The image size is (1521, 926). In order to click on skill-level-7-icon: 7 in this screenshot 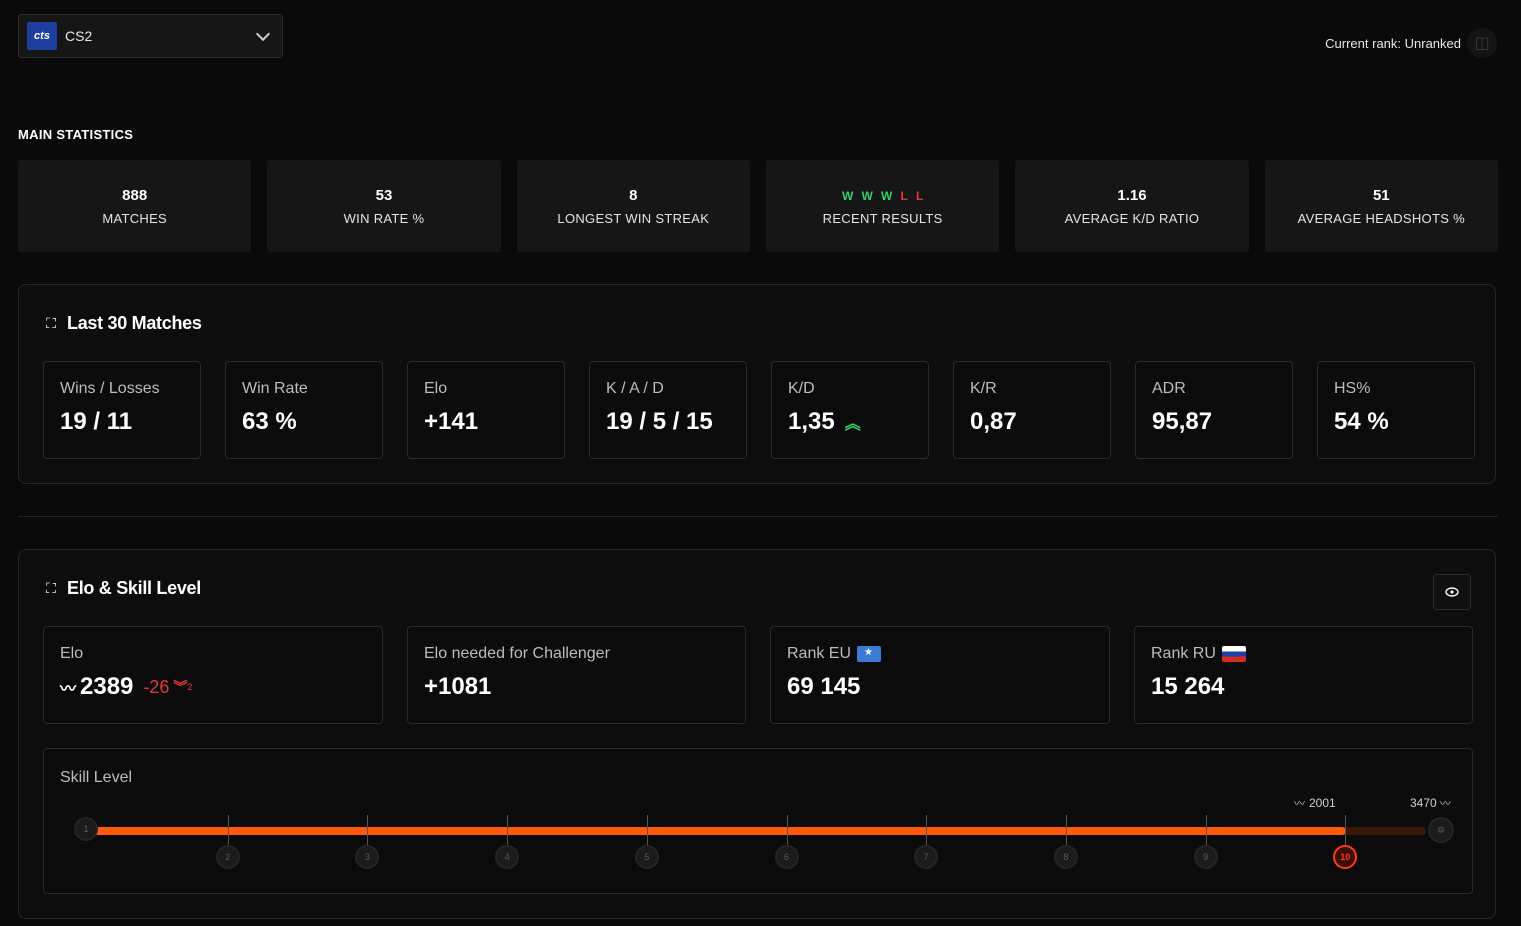, I will do `click(926, 857)`.